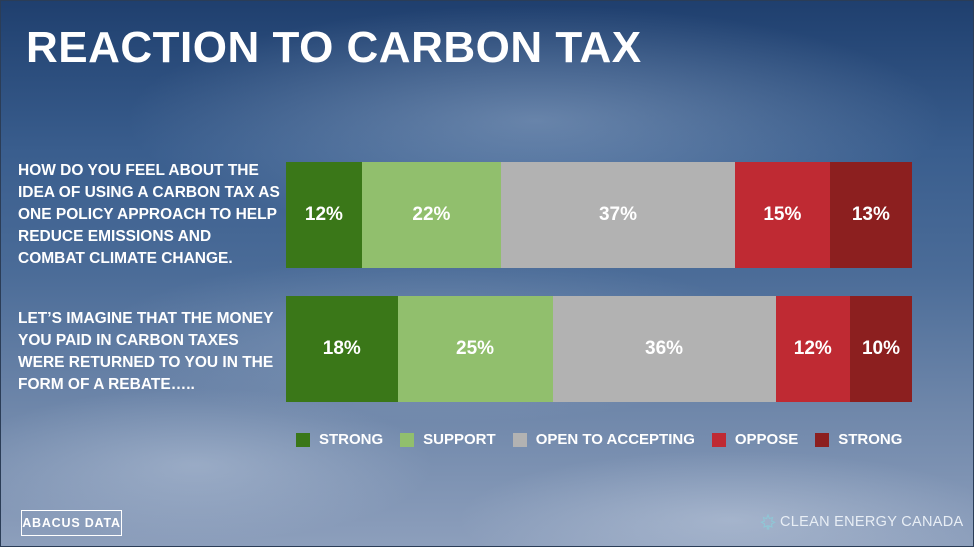 Image resolution: width=974 pixels, height=547 pixels. I want to click on bar-segment-oppose: 15%, so click(782, 215).